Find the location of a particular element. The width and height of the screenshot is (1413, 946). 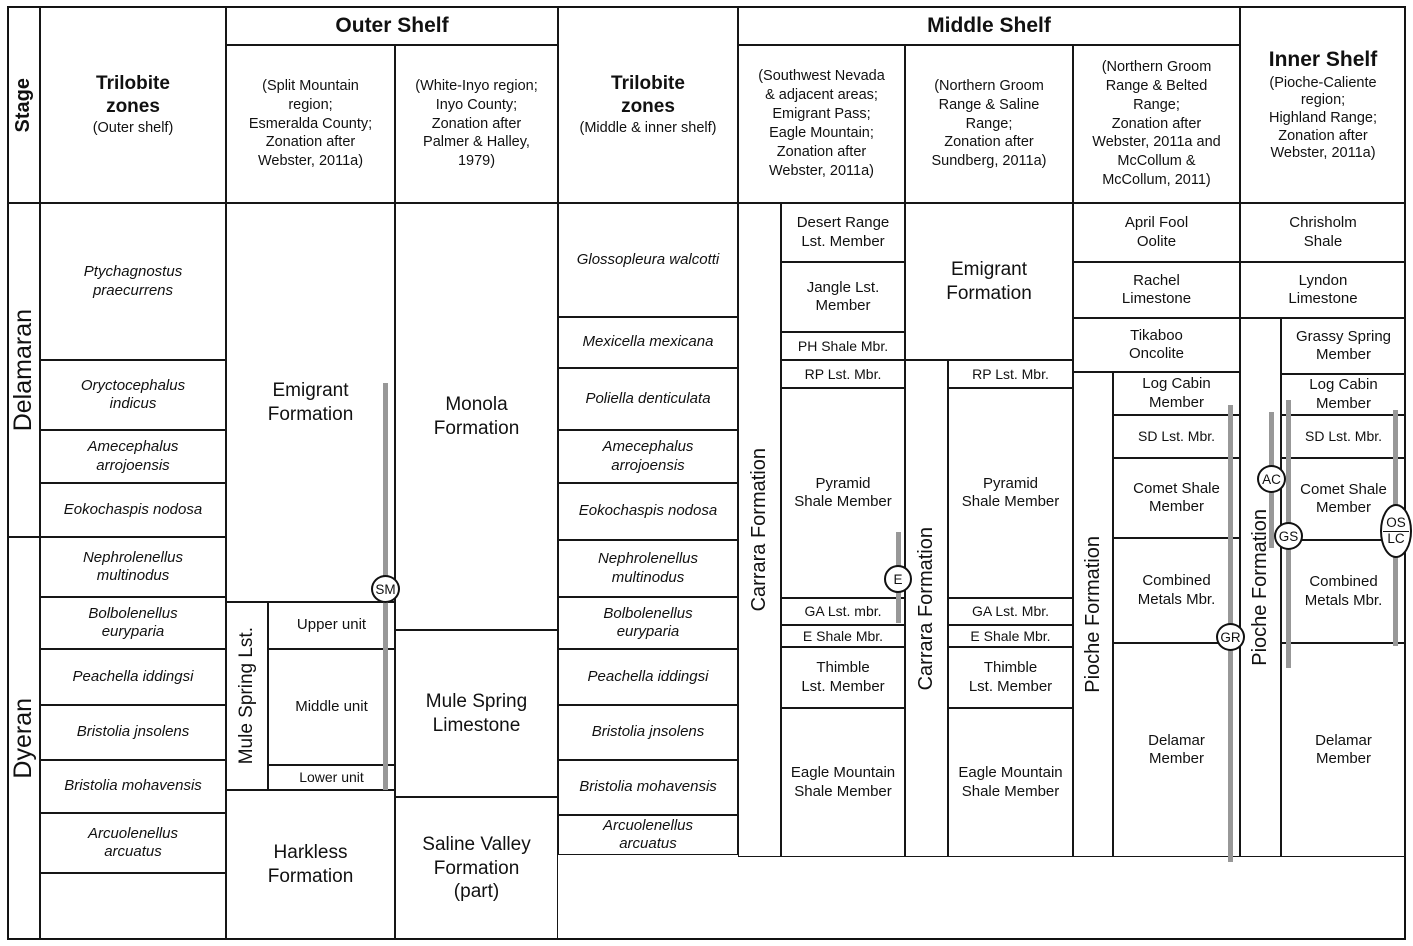

cell-mule-spring-lst-label: Mule Spring Lst. is located at coordinates (247, 696).